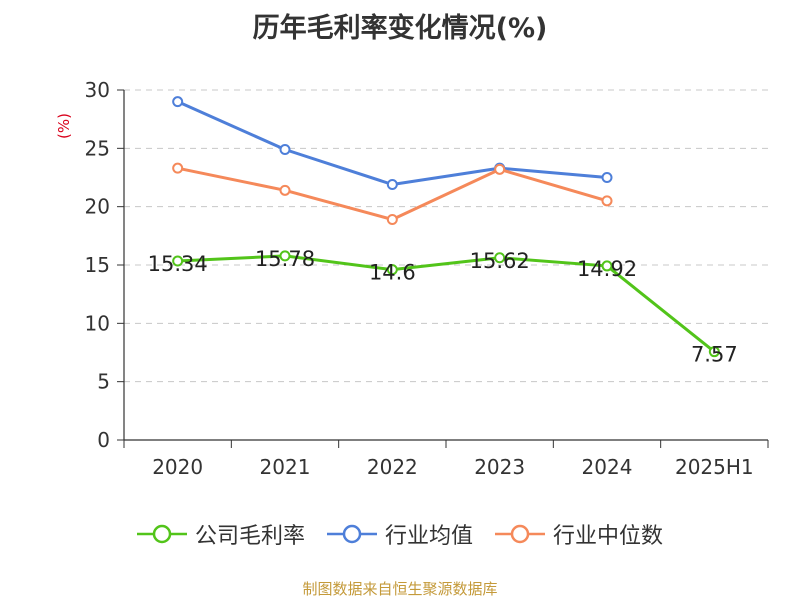  I want to click on data-label: 15.34, so click(178, 264).